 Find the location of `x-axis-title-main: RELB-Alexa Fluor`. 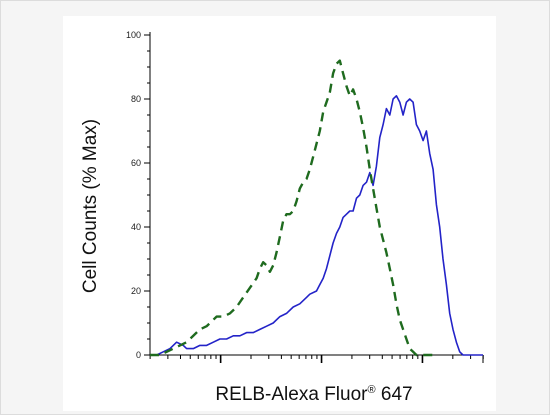

x-axis-title-main: RELB-Alexa Fluor is located at coordinates (291, 394).